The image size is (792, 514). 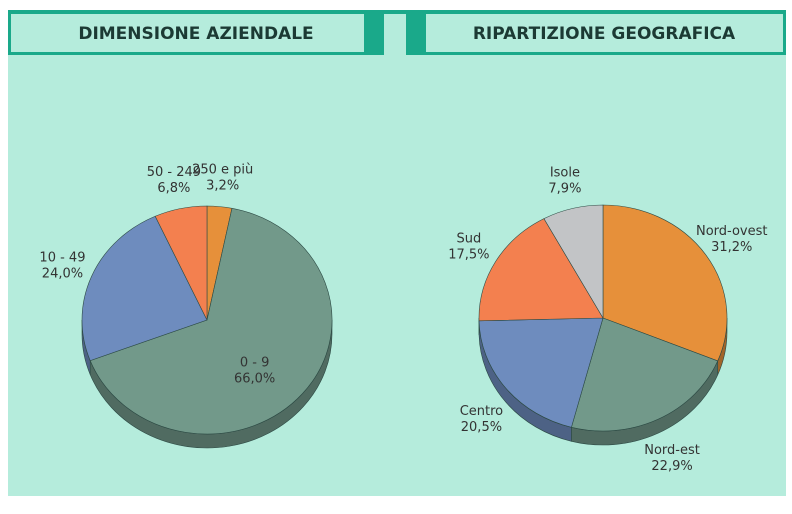 I want to click on slice-label: Centro, so click(x=481, y=411).